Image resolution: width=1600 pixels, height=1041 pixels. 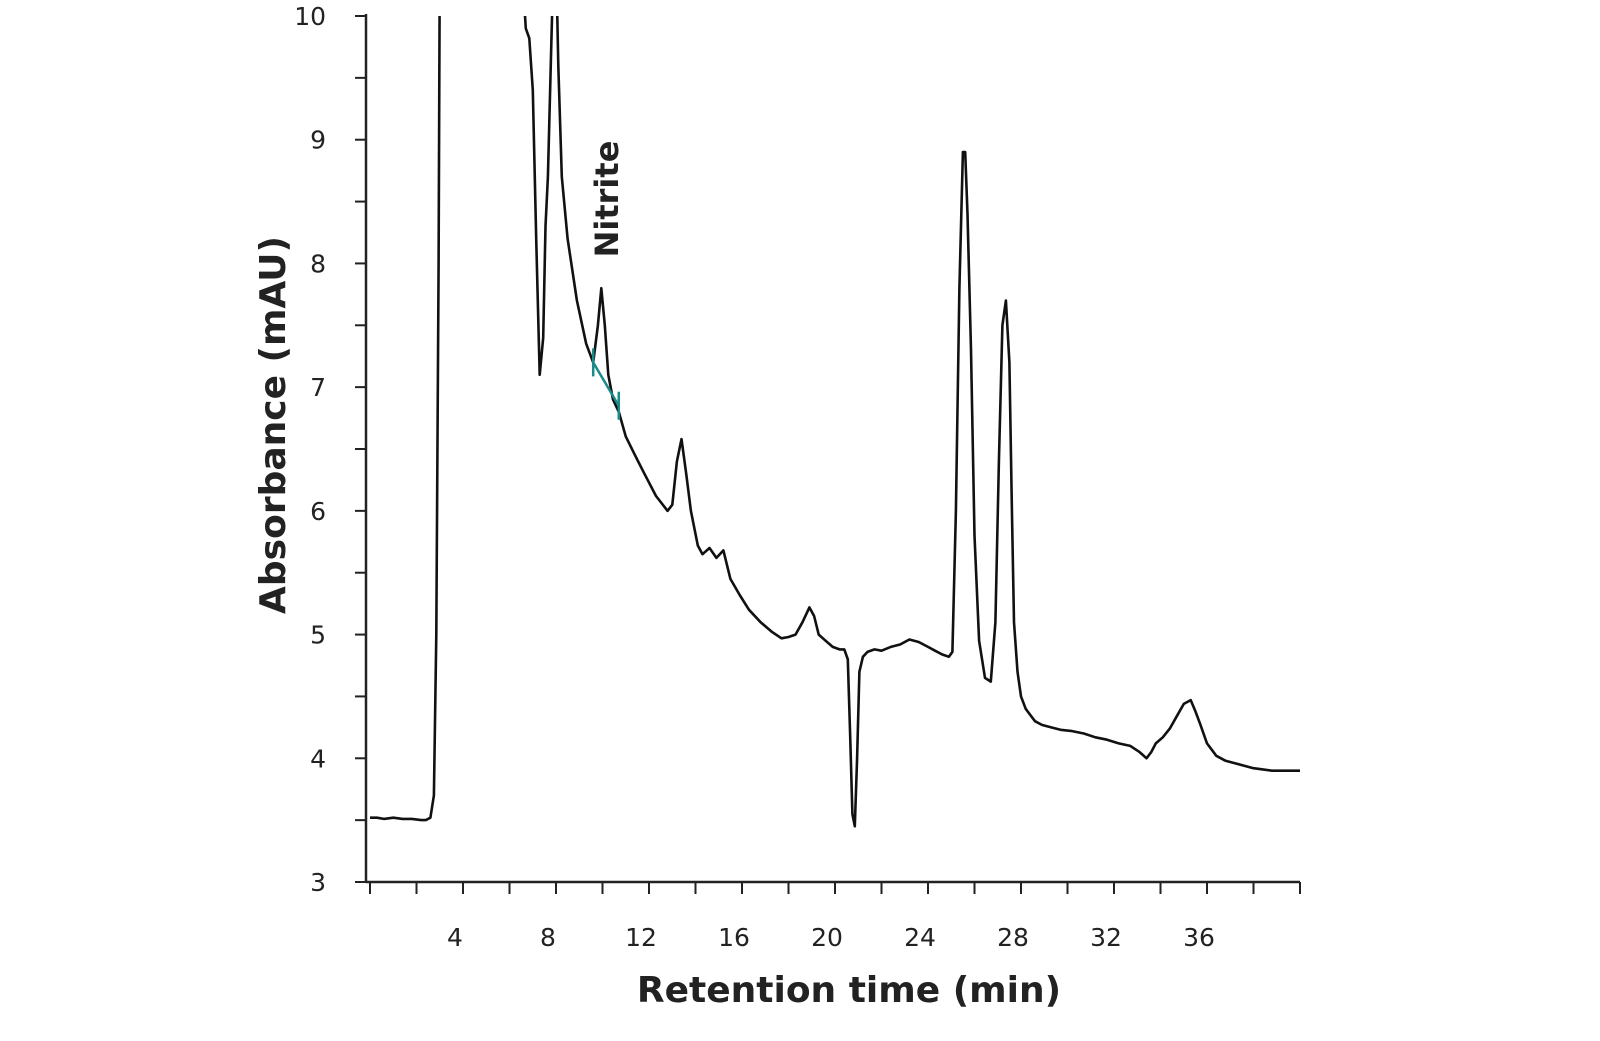 I want to click on nitrite-baseline, so click(x=606, y=384).